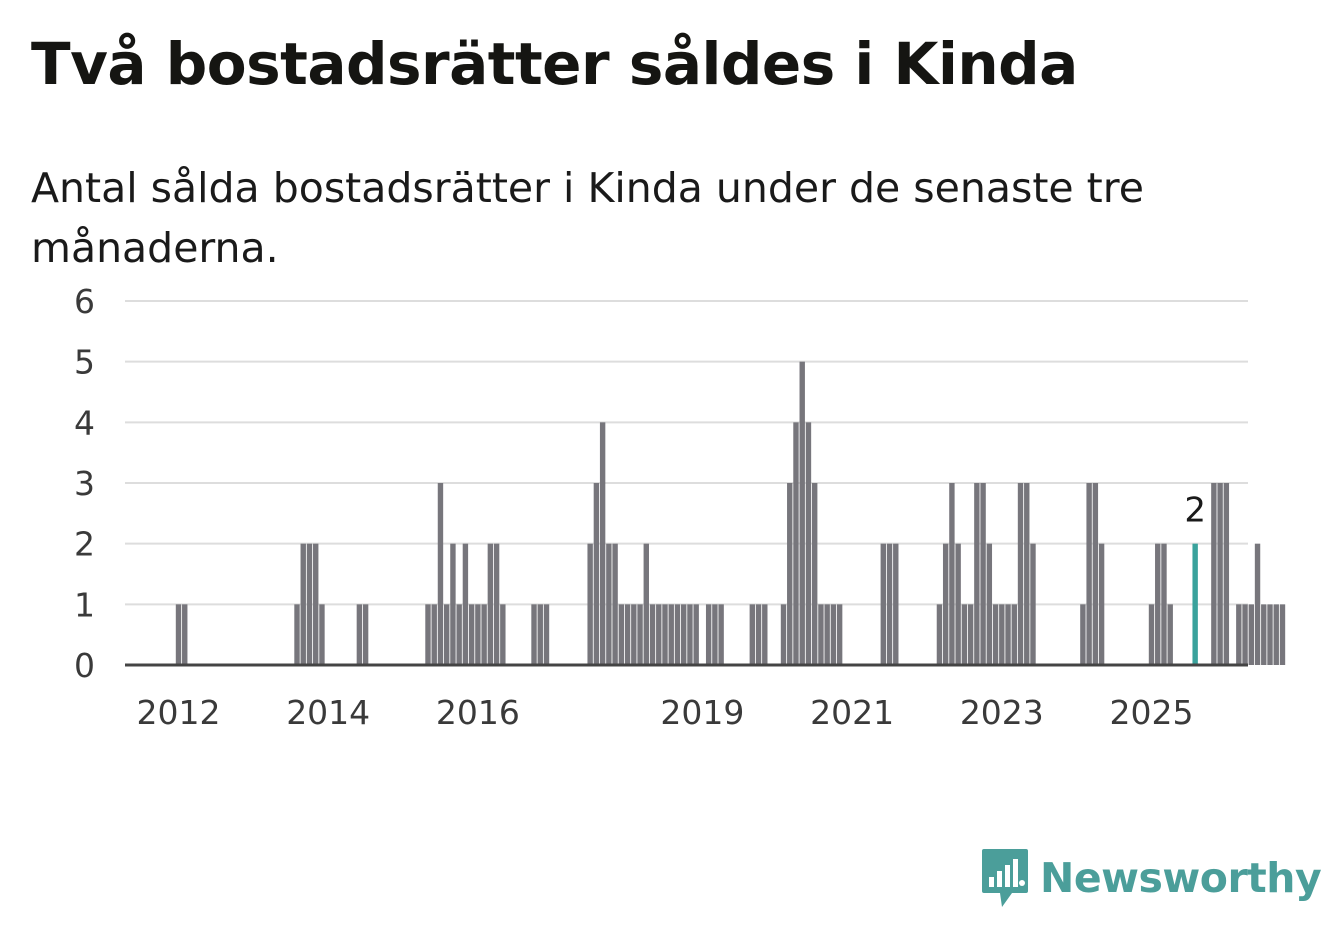  I want to click on y-tick-label: 0, so click(84, 665).